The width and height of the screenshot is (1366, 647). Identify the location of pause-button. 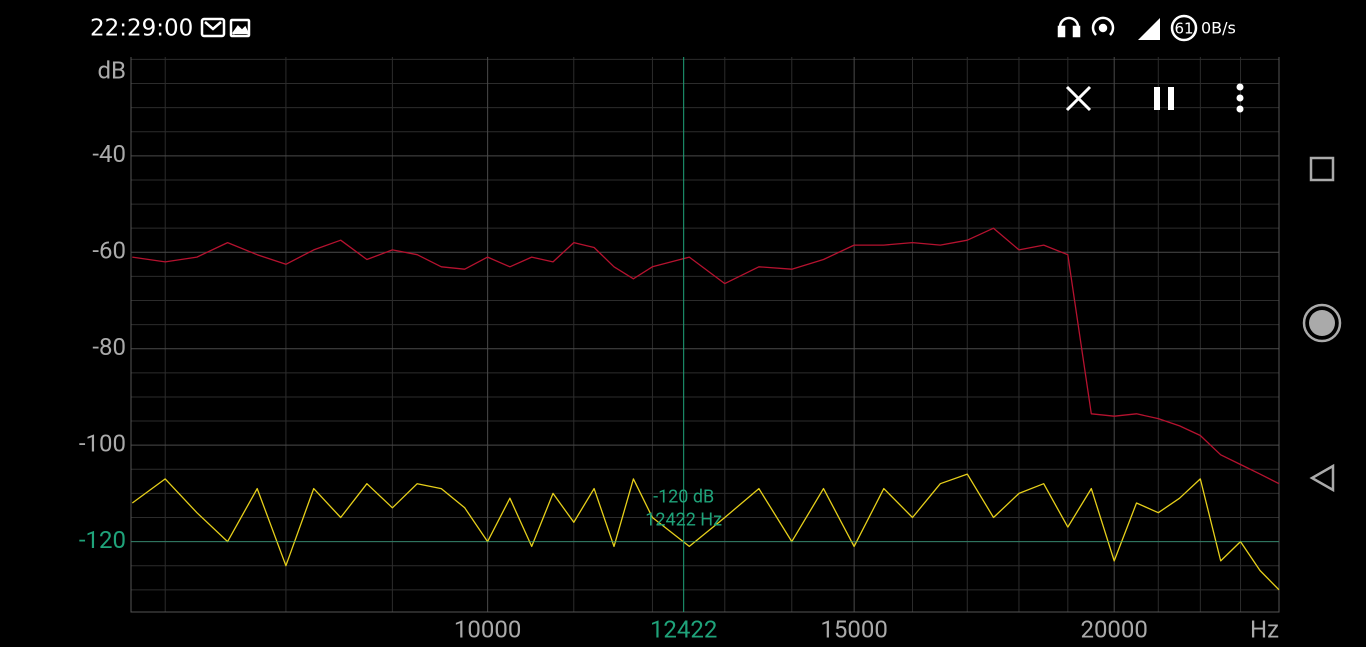
(1164, 98).